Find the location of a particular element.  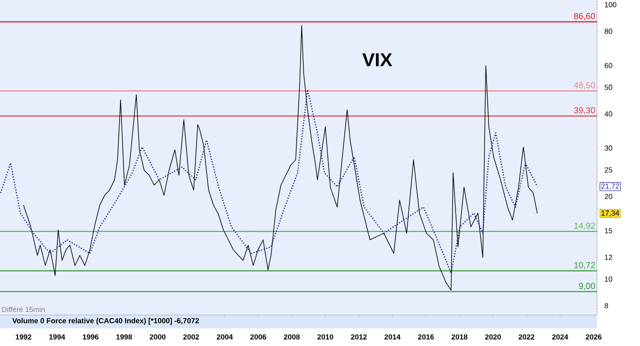

ref-line-label: 86,60 is located at coordinates (585, 16).